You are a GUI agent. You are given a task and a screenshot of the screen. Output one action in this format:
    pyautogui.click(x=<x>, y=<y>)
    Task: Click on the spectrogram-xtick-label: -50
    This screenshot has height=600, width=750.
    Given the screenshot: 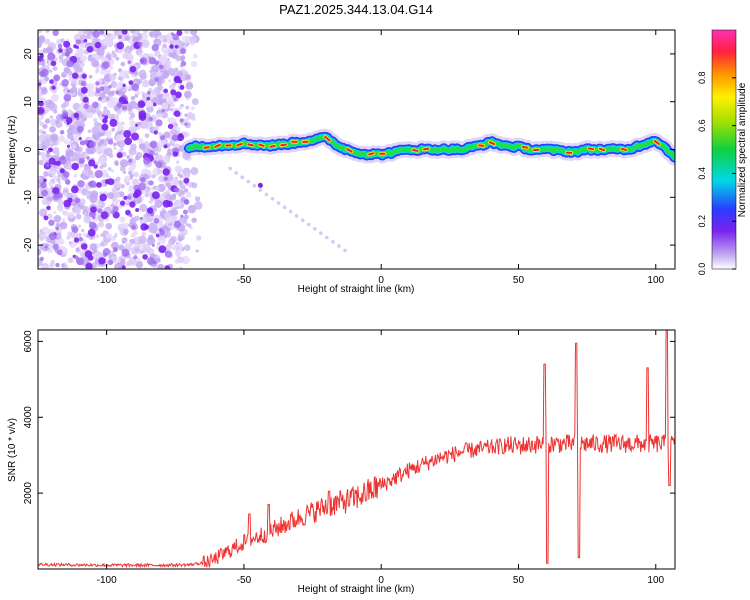 What is the action you would take?
    pyautogui.click(x=244, y=280)
    